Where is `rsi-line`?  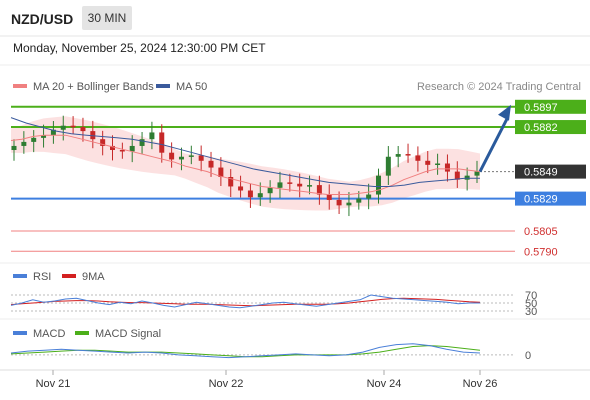 rsi-line is located at coordinates (245, 301).